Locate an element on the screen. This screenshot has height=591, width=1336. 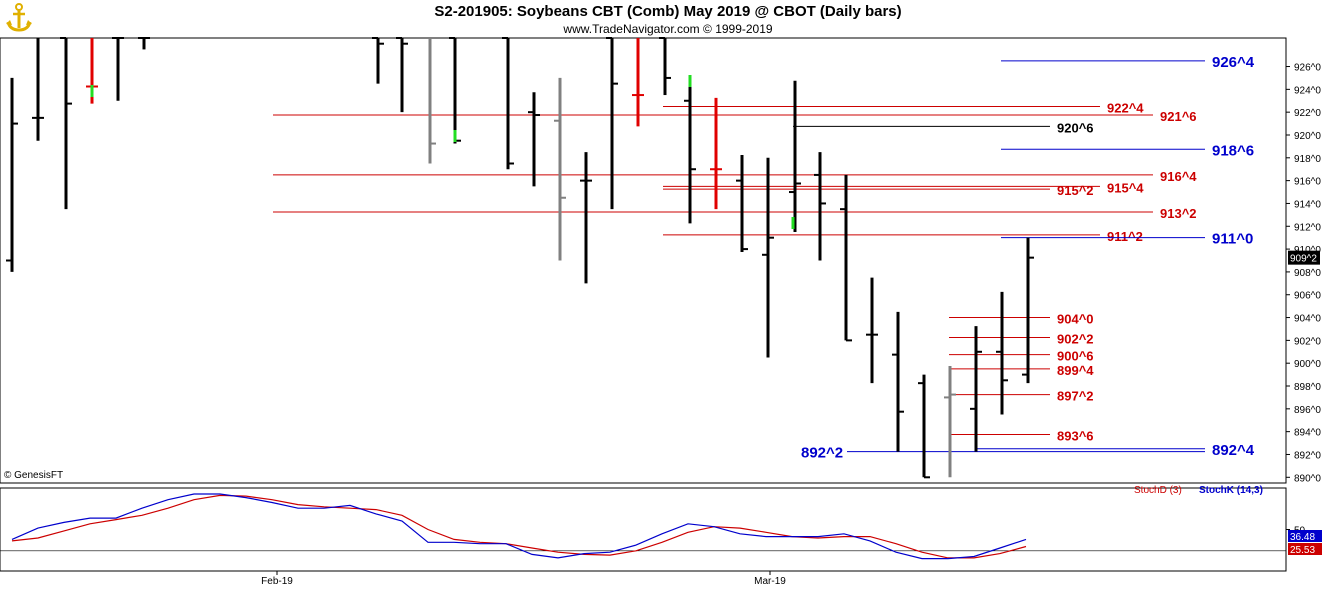
x-tick-label: Mar-19 is located at coordinates (770, 581).